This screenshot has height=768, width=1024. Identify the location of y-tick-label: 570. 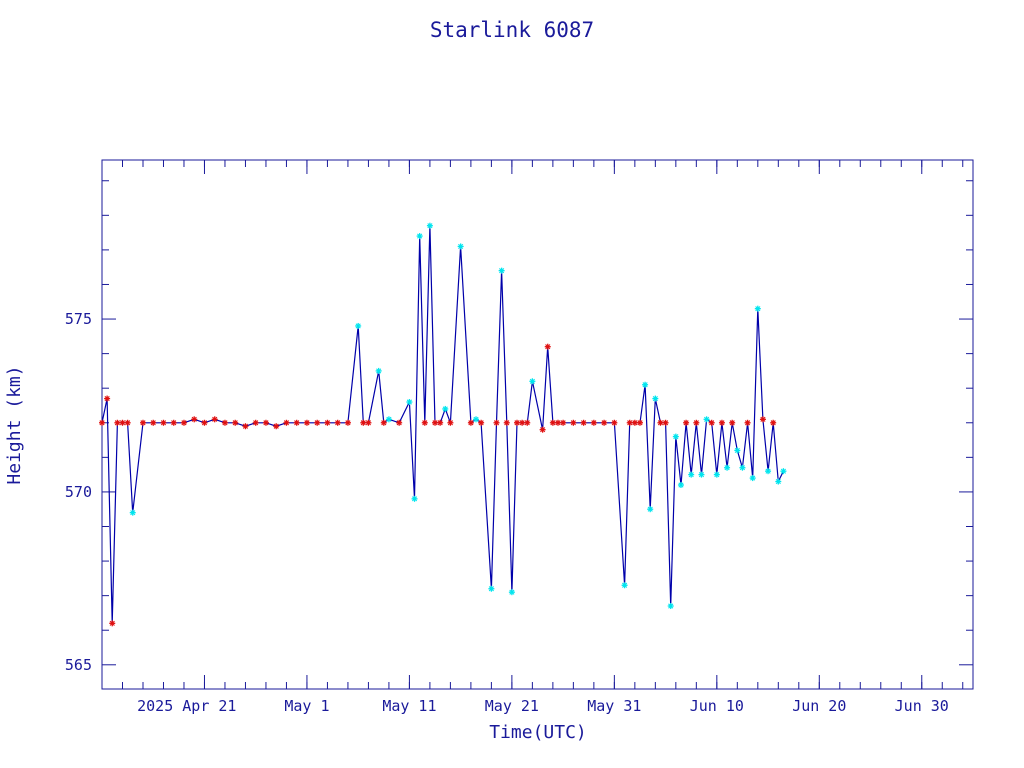
(78, 492).